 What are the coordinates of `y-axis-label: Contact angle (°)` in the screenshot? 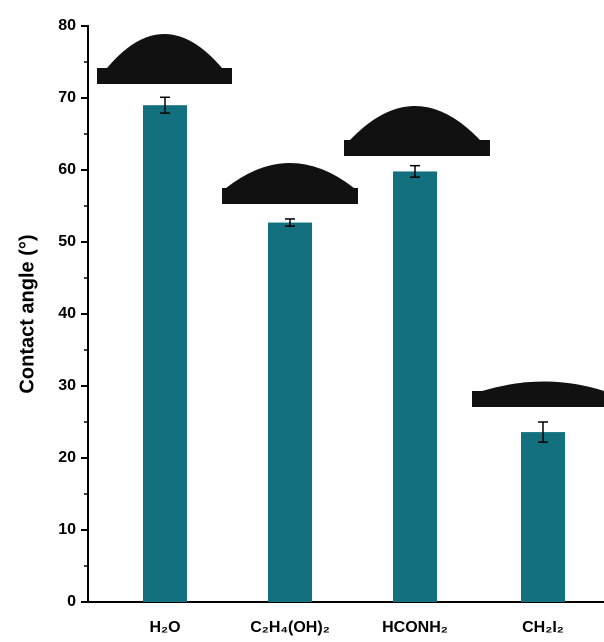 It's located at (27, 313).